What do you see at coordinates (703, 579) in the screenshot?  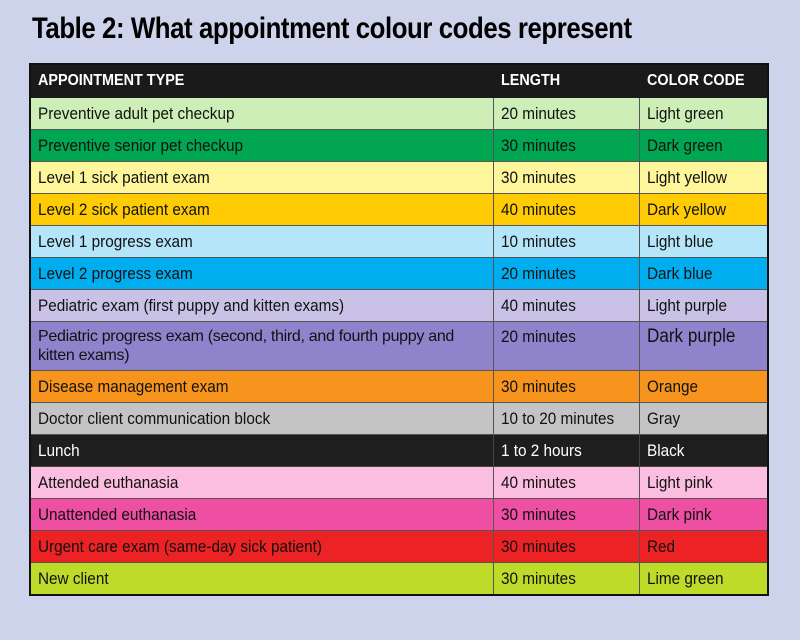 I see `color-code-cell: Lime green` at bounding box center [703, 579].